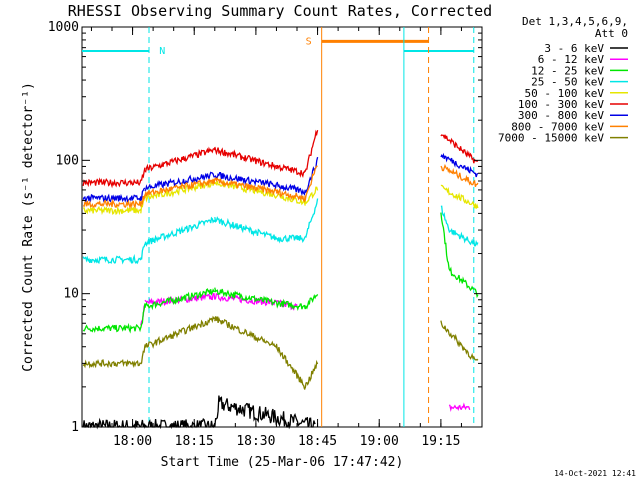 The image size is (640, 480). What do you see at coordinates (565, 93) in the screenshot?
I see `legend-entry-label: 50 - 100 keV` at bounding box center [565, 93].